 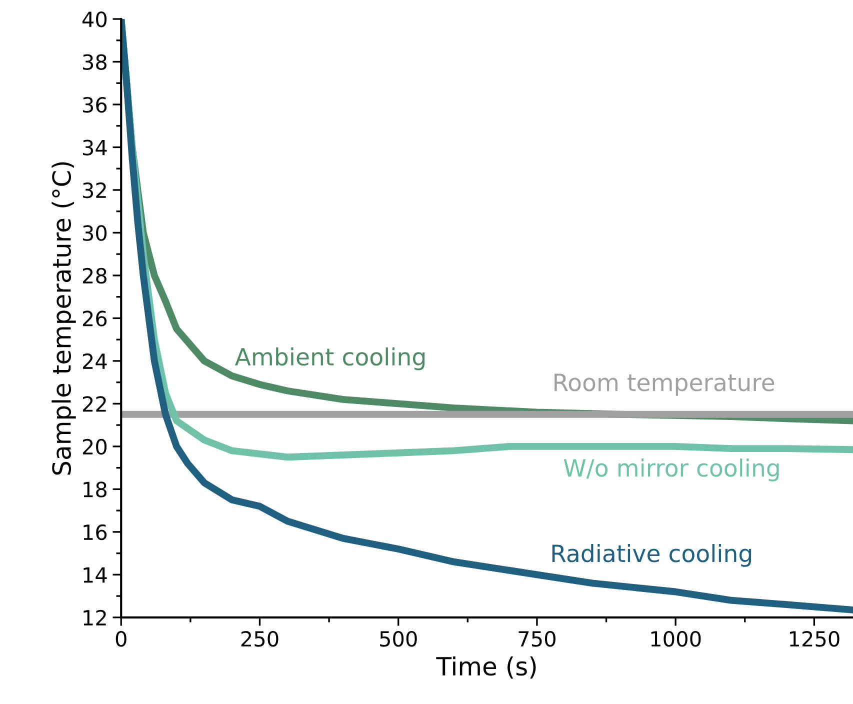 I want to click on y-axis-title: Sample temperature (°C), so click(x=64, y=318).